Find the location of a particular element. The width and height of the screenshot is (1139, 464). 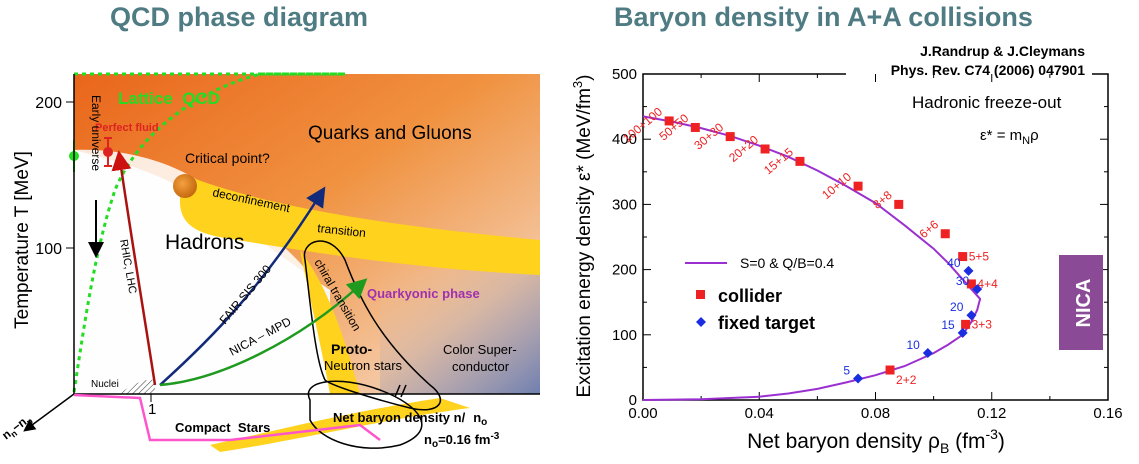

citation-authors: J.Randrup & J.Cleymans is located at coordinates (1002, 51).